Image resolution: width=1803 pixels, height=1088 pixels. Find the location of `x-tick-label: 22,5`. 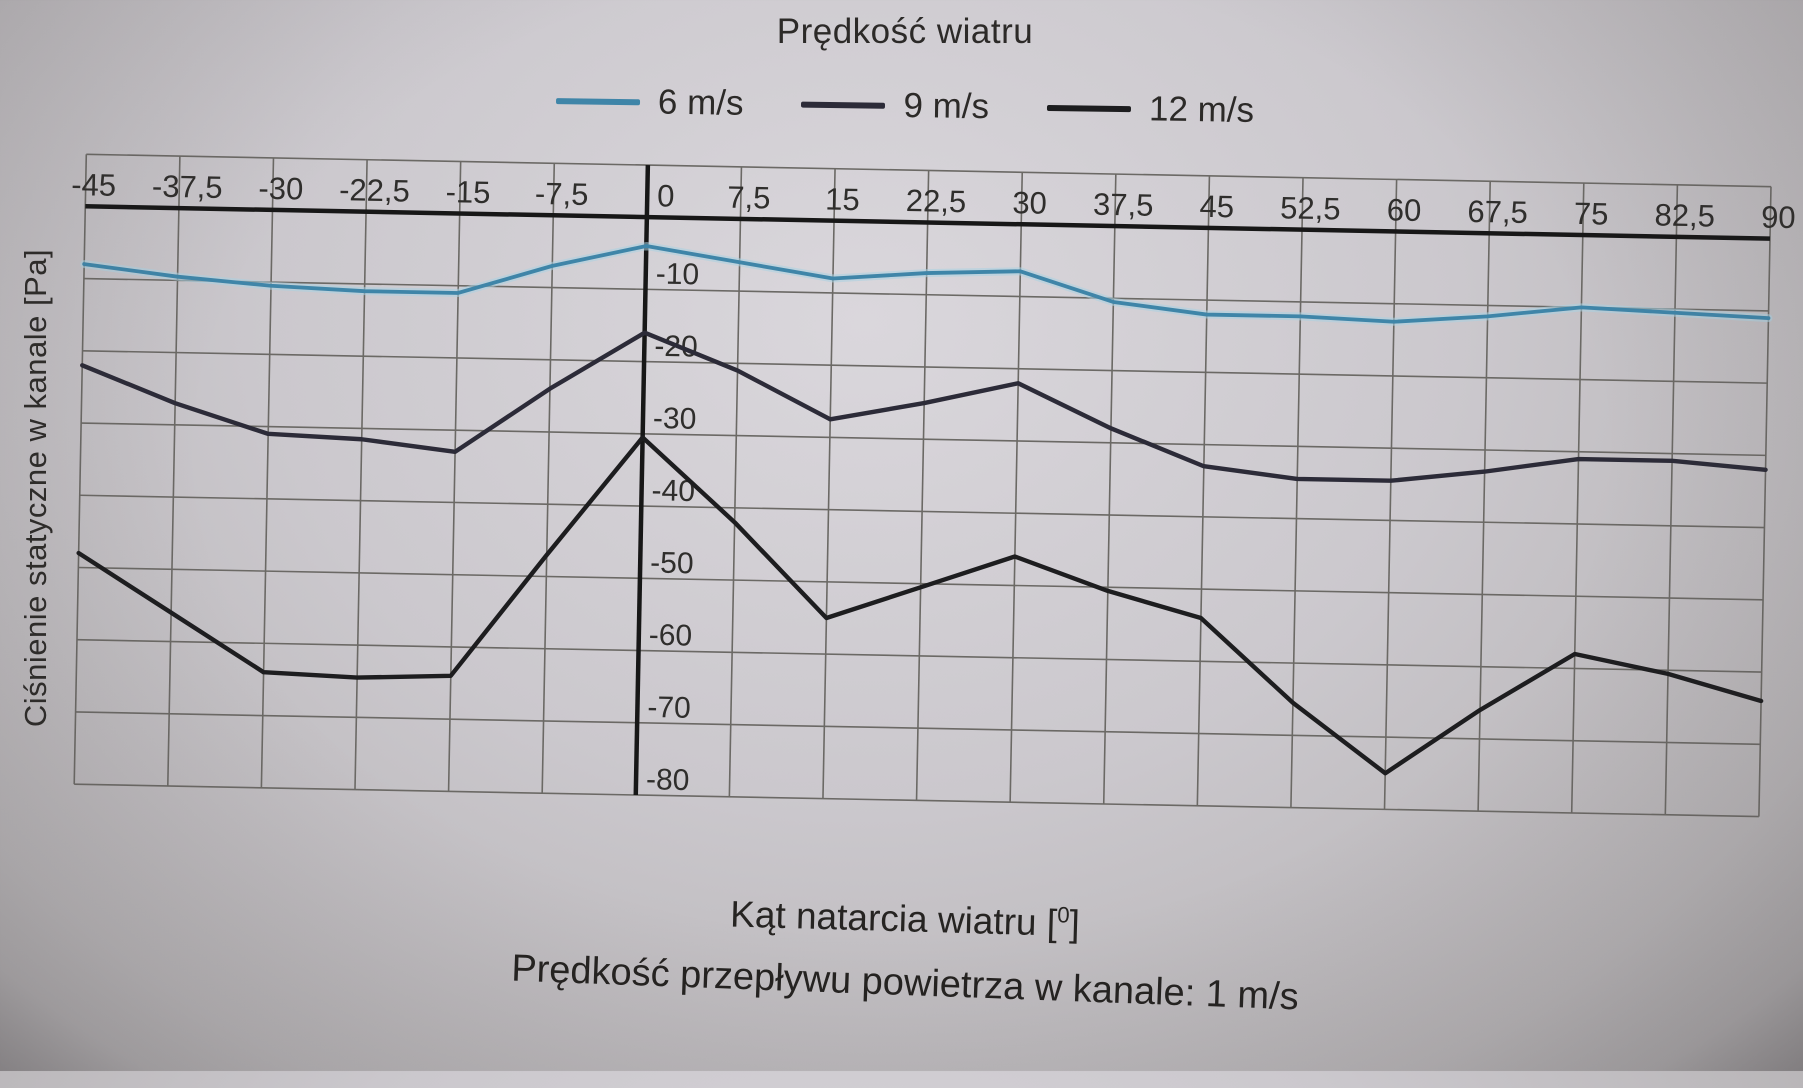

x-tick-label: 22,5 is located at coordinates (936, 201).